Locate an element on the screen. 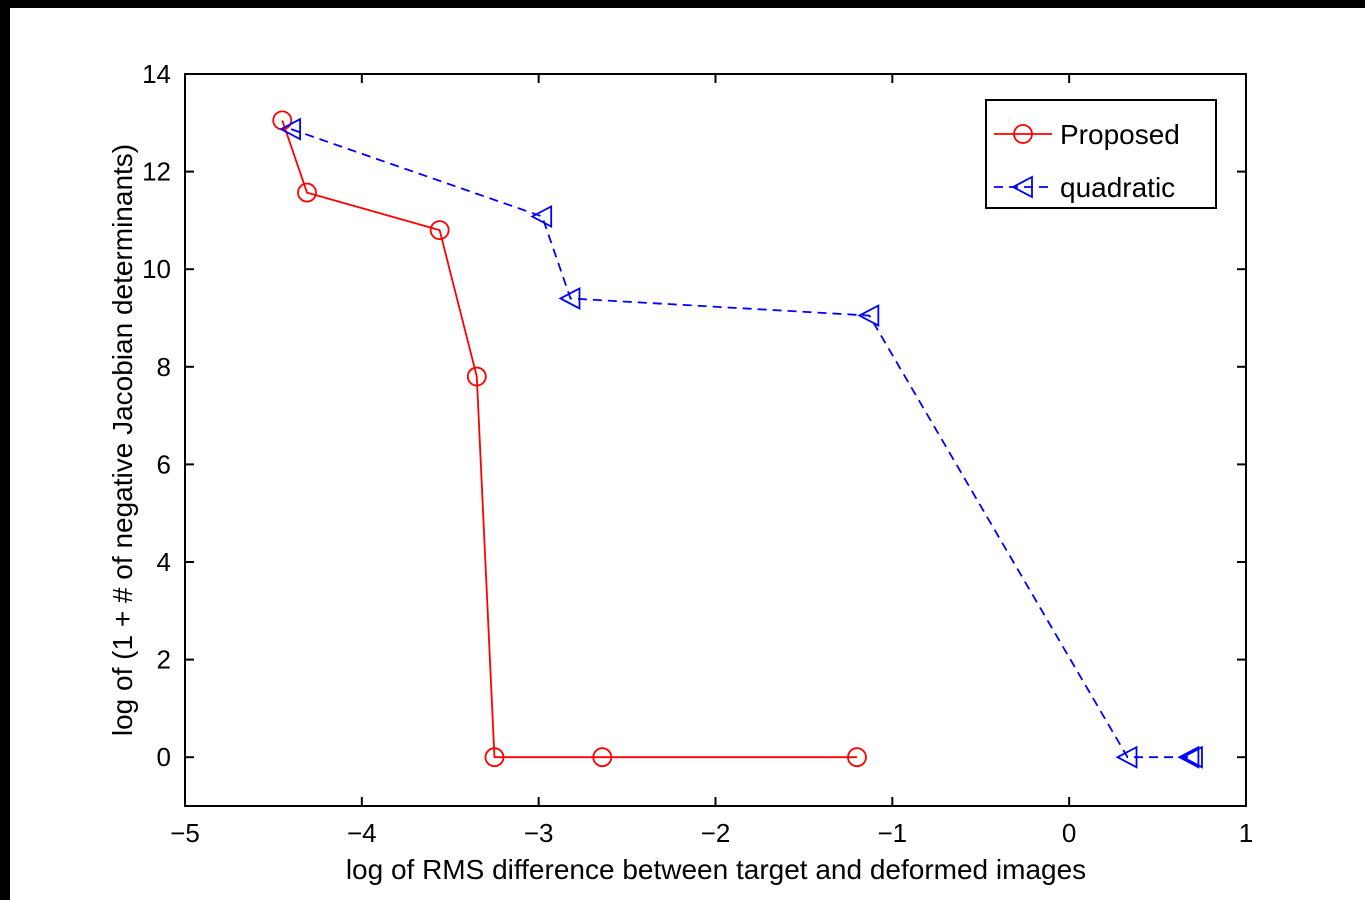  y-tick-label: 4 is located at coordinates (164, 562).